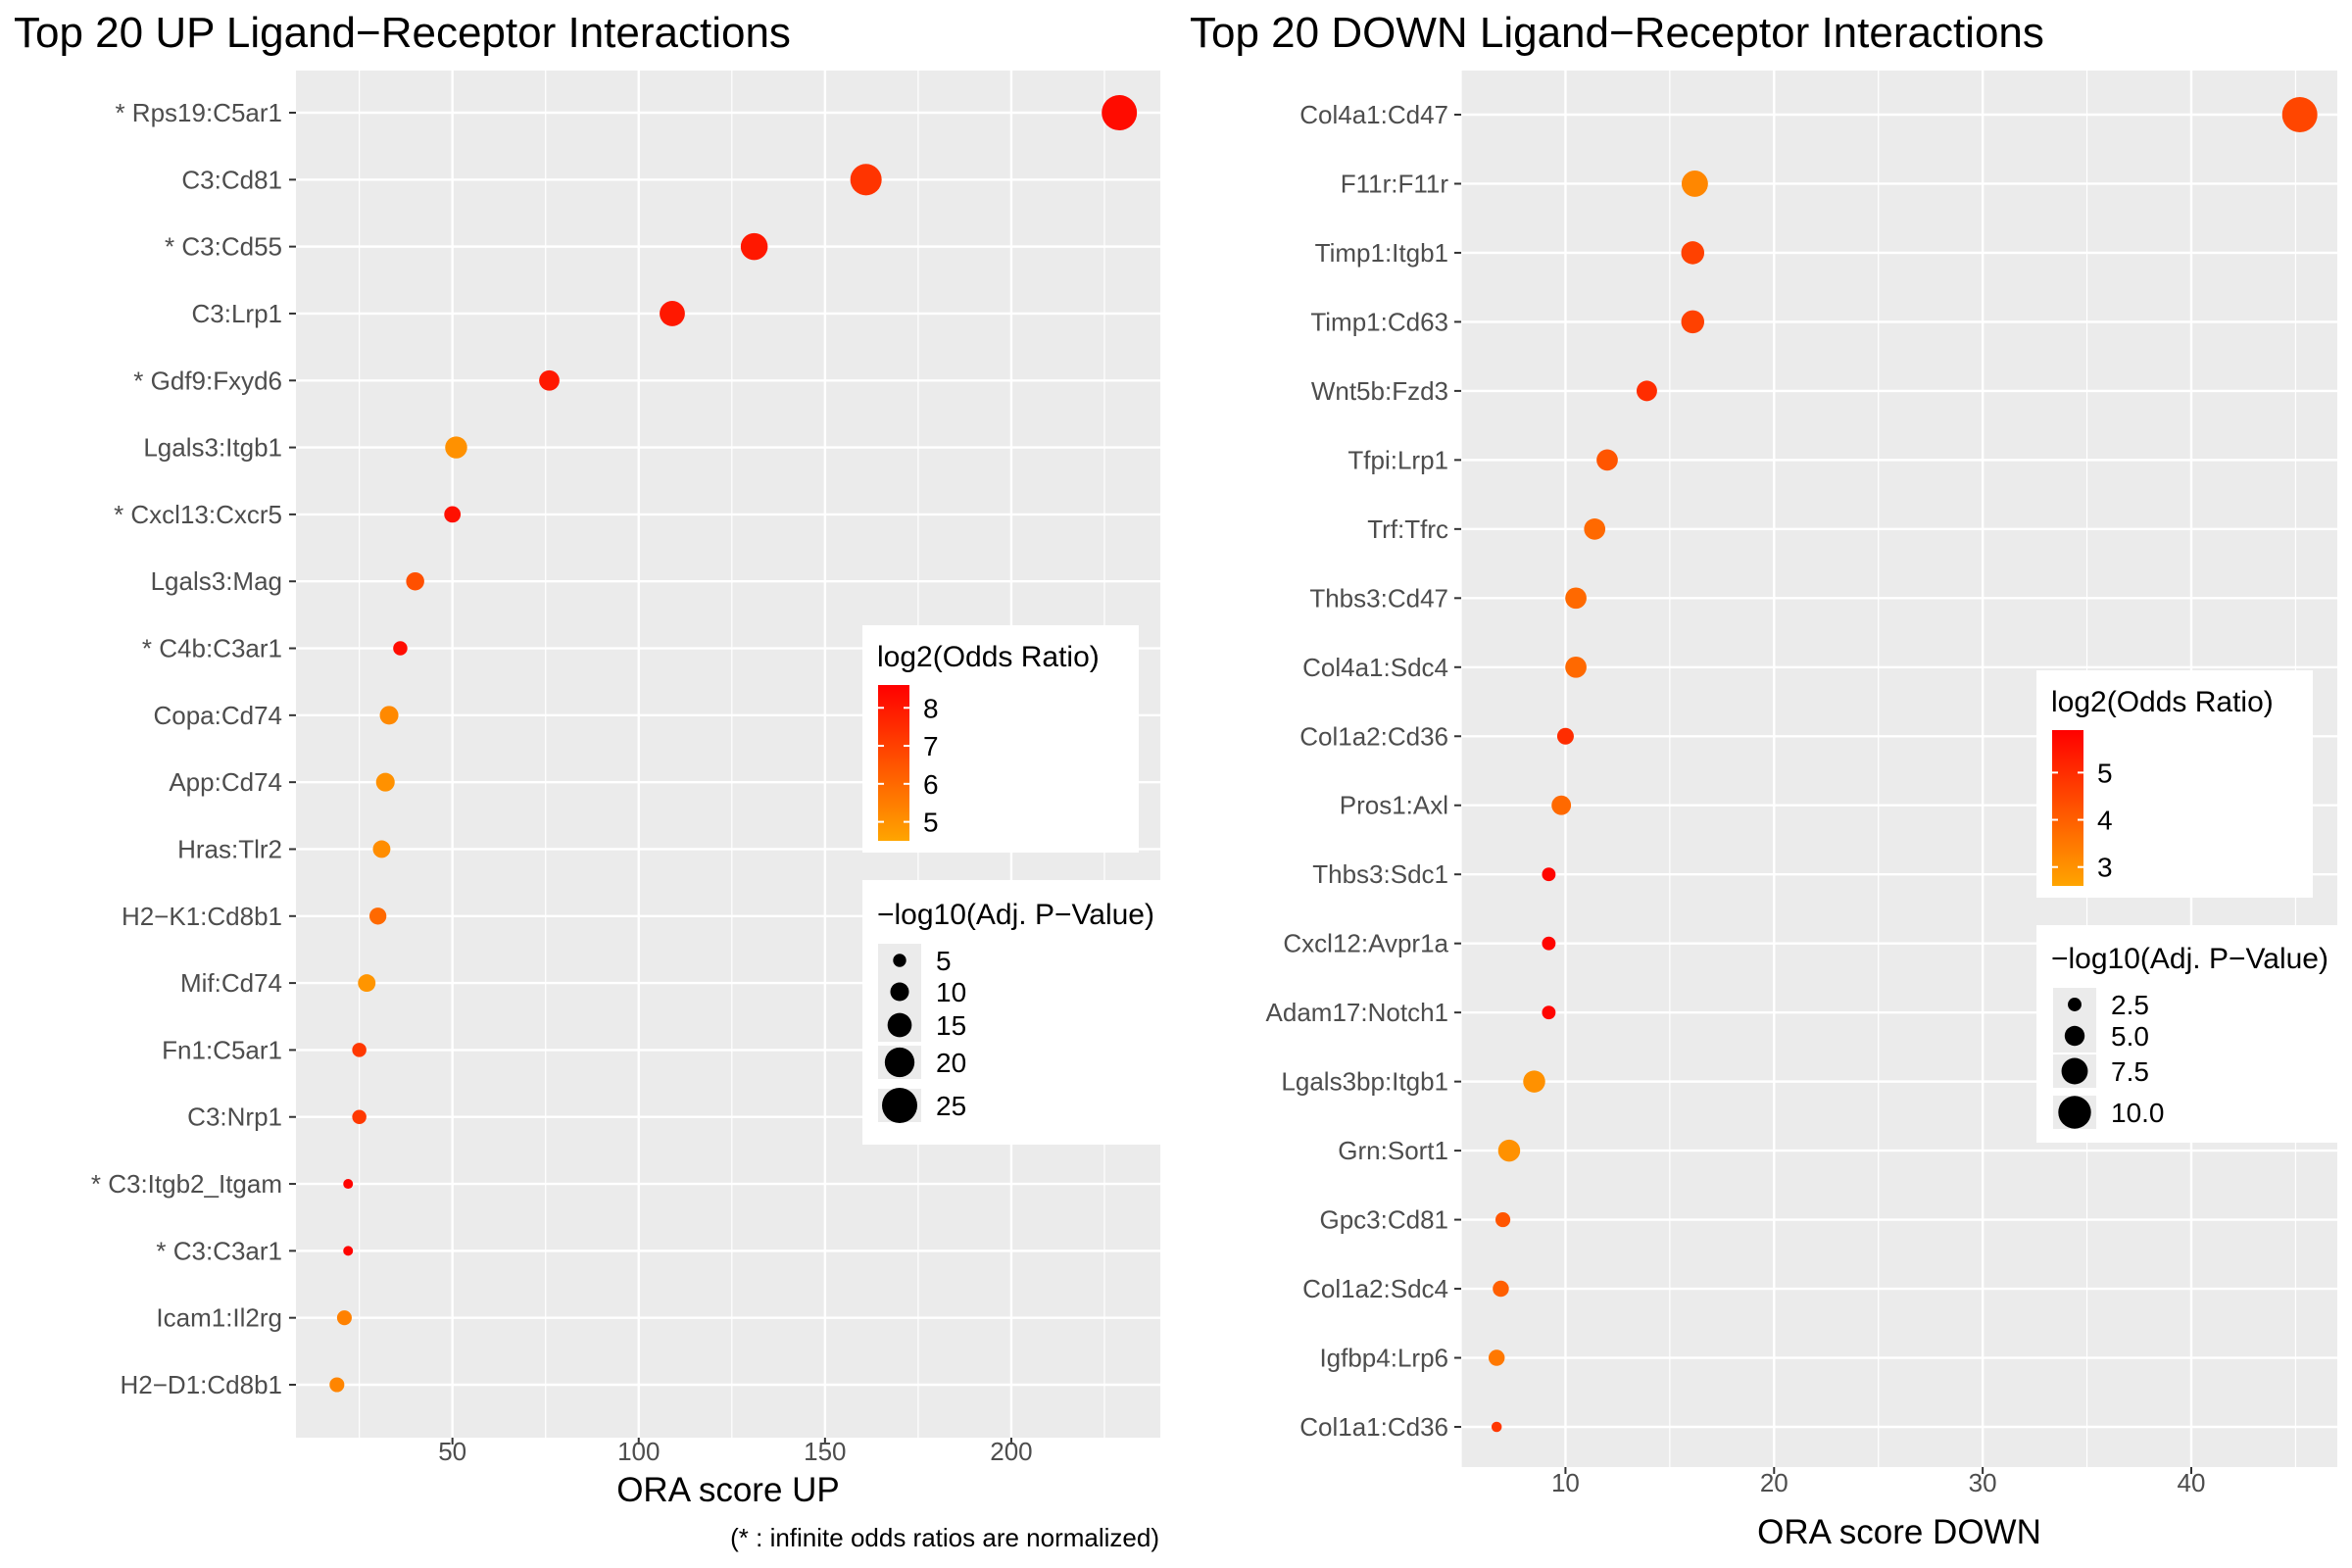 This screenshot has height=1568, width=2352. Describe the element at coordinates (222, 1049) in the screenshot. I see `y-tick-label: Fn1:C5ar1` at that location.